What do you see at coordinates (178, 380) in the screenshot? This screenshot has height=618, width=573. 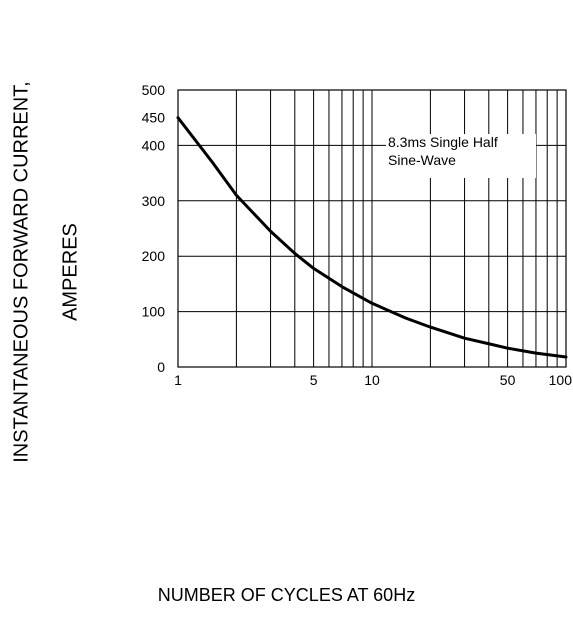 I see `x-tick-label: 1` at bounding box center [178, 380].